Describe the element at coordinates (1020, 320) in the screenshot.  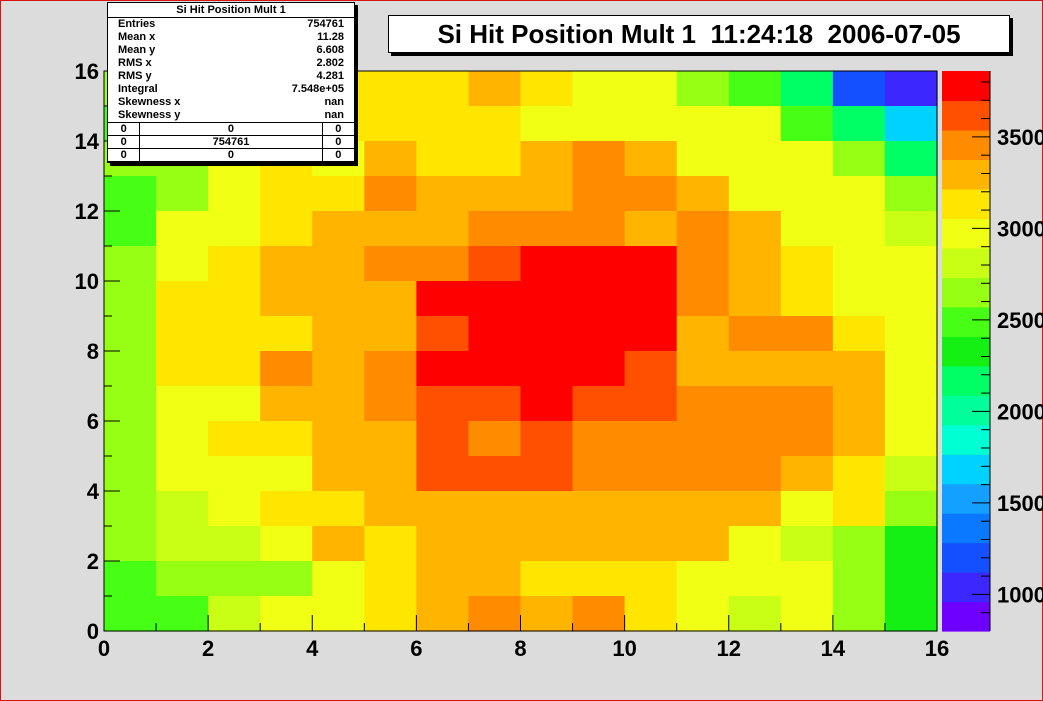
I see `color-scale-tick-label: 2500` at that location.